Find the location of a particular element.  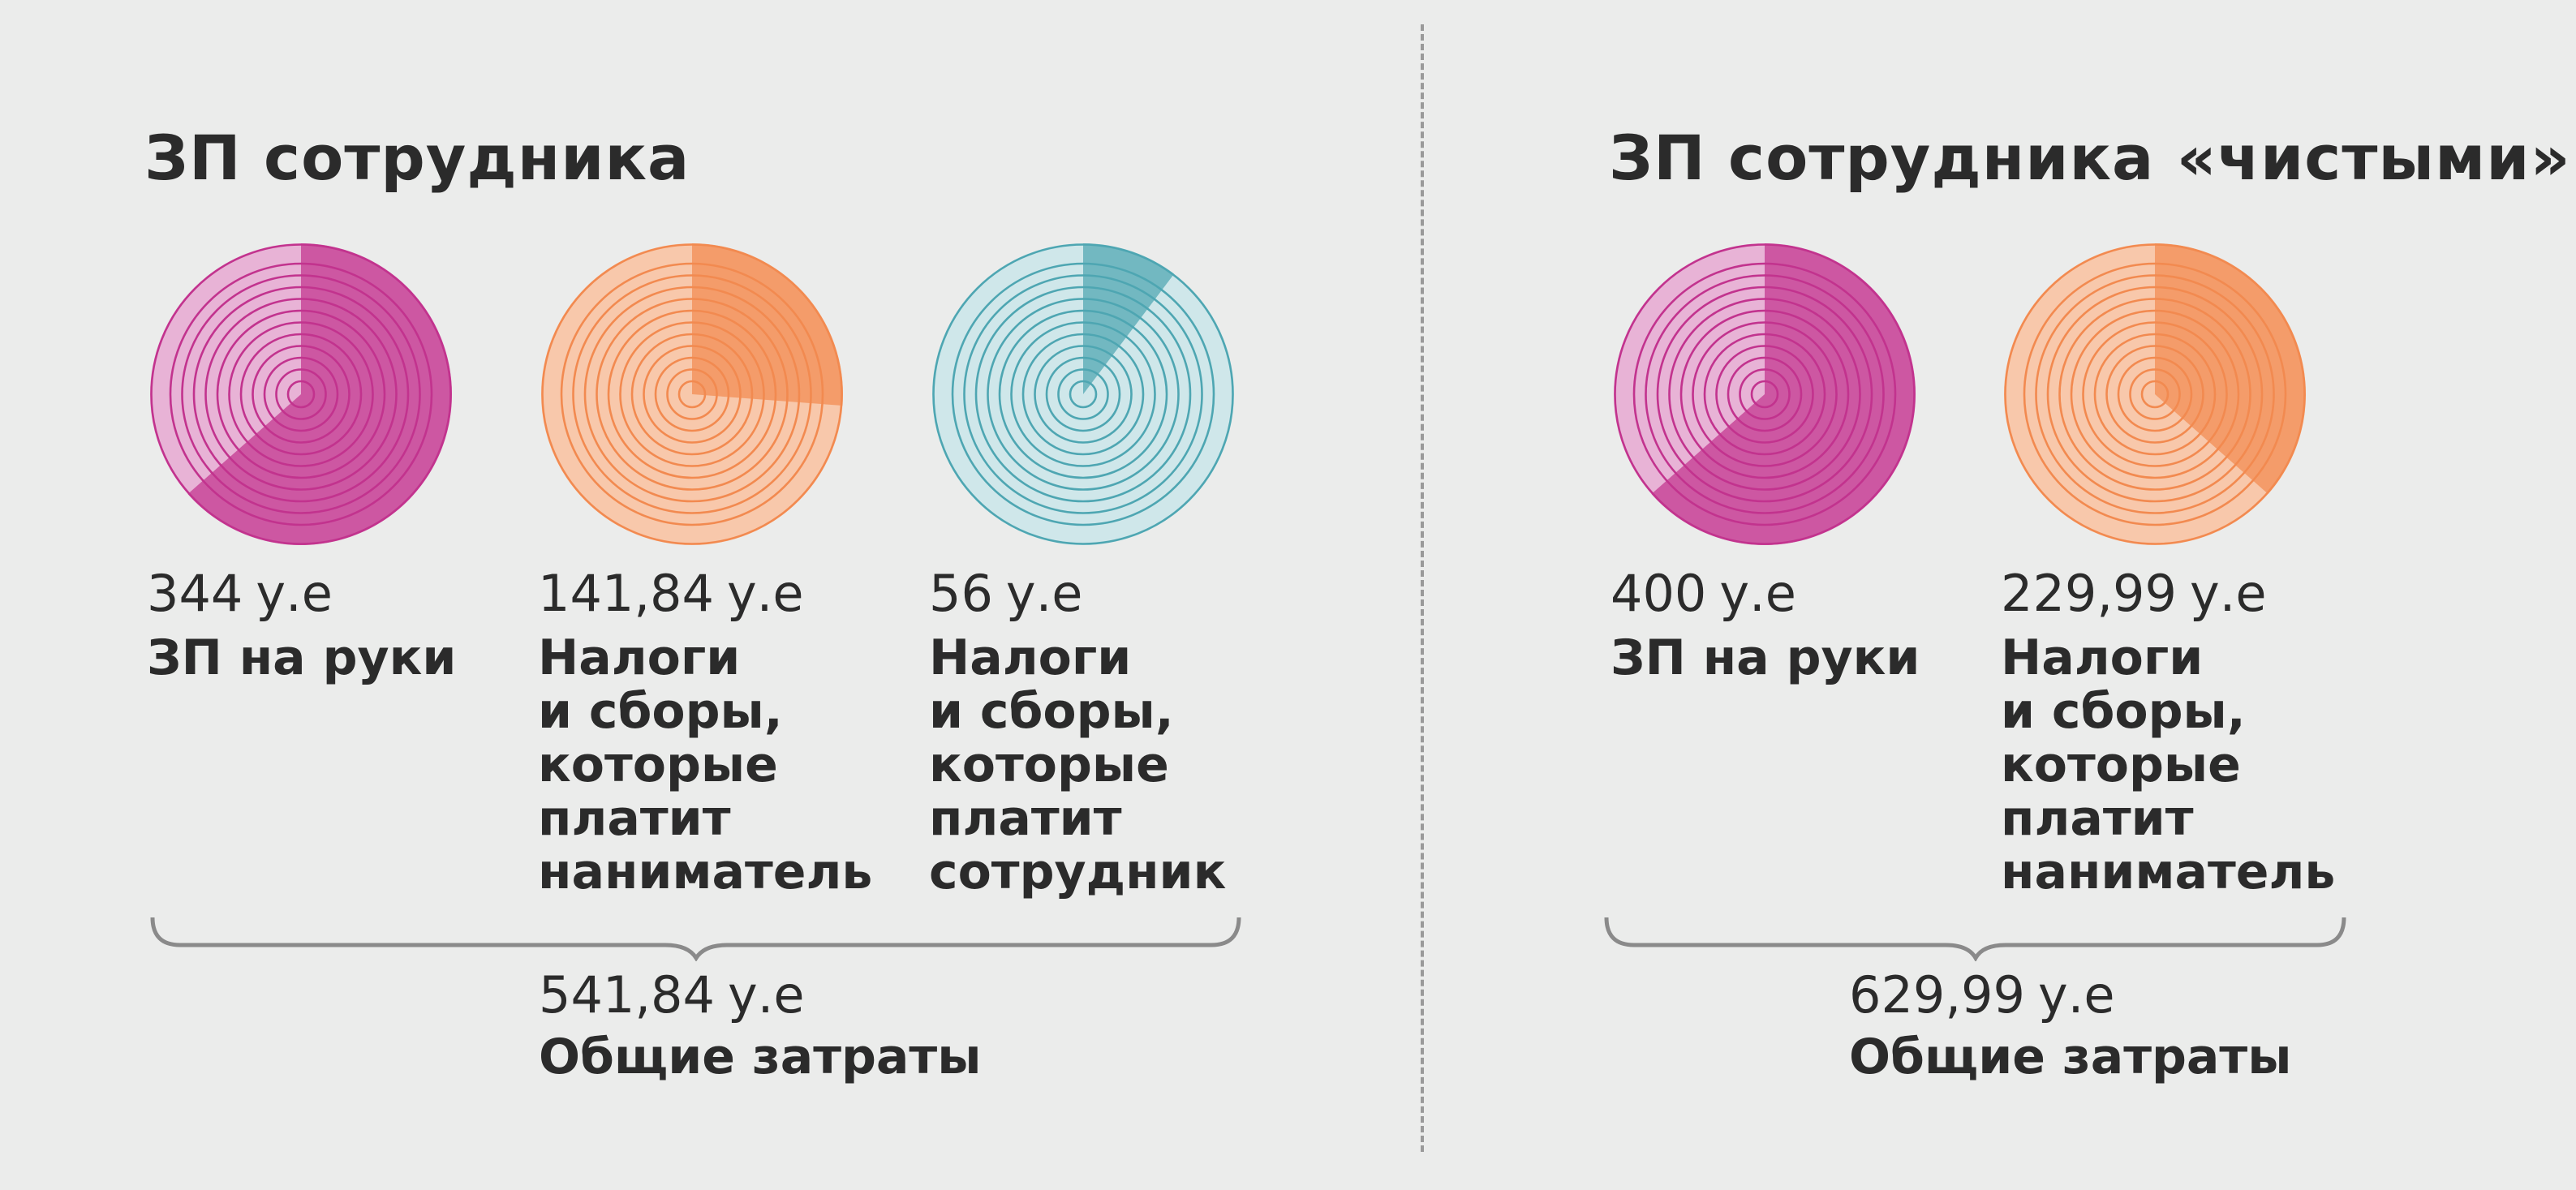

pie-chart-net-pay-net is located at coordinates (1765, 394).